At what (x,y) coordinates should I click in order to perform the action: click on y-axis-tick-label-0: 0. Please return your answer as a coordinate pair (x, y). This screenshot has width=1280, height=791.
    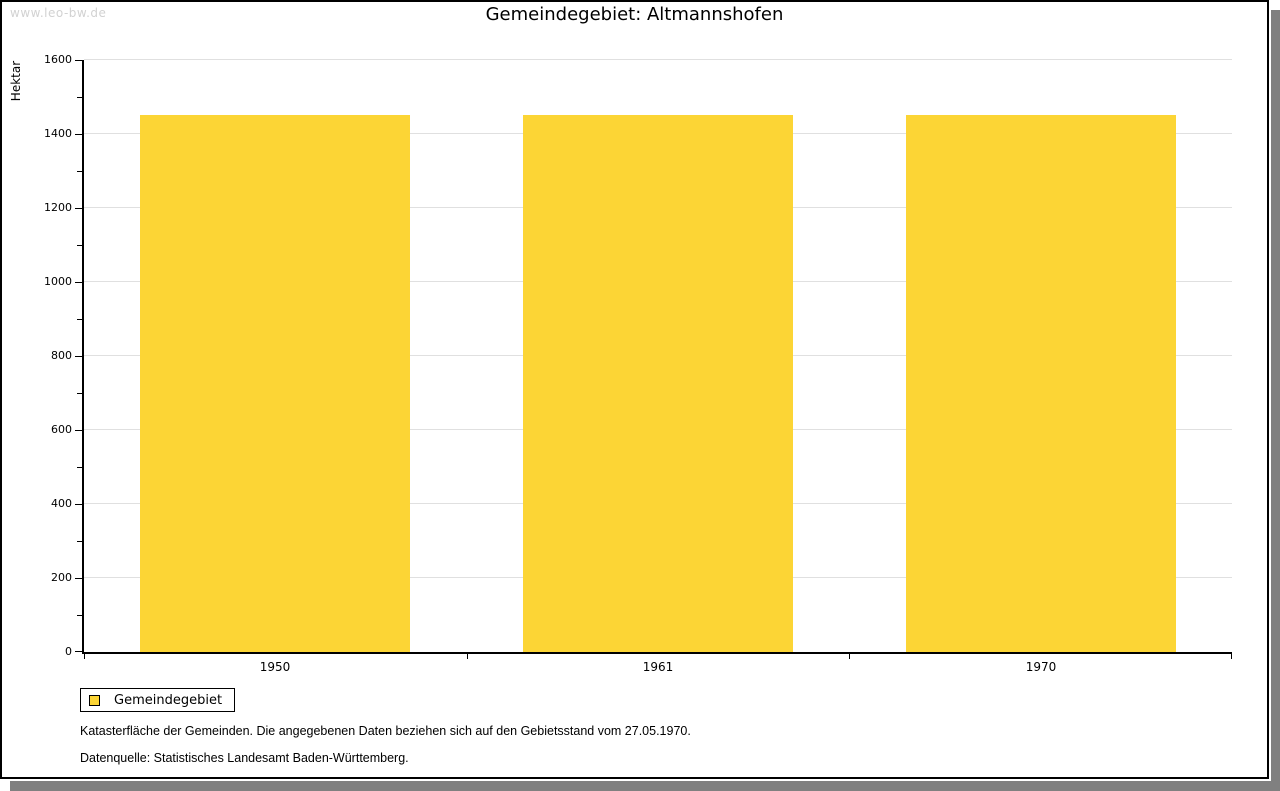
    Looking at the image, I should click on (68, 651).